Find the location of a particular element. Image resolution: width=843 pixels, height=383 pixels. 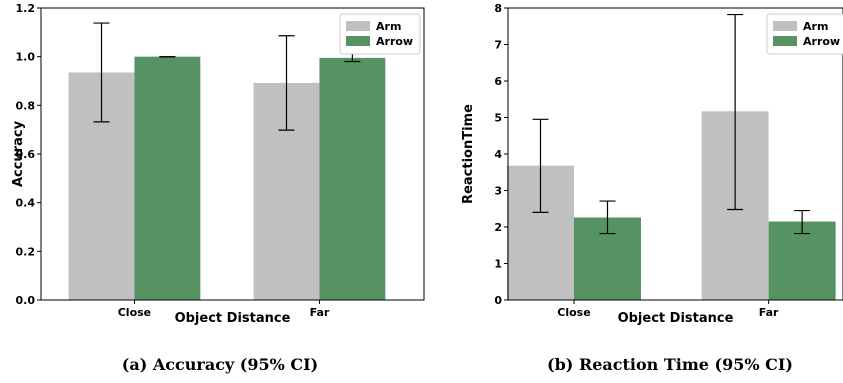

reaction-time-ytick-label-0: 0 is located at coordinates (498, 300).